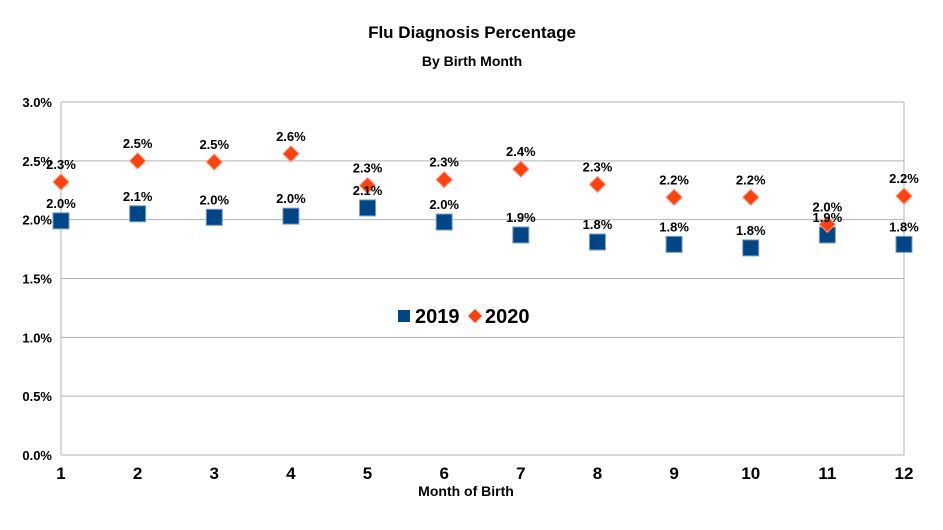 Image resolution: width=943 pixels, height=530 pixels. Describe the element at coordinates (828, 206) in the screenshot. I see `data-label-2020: 2.0%` at that location.